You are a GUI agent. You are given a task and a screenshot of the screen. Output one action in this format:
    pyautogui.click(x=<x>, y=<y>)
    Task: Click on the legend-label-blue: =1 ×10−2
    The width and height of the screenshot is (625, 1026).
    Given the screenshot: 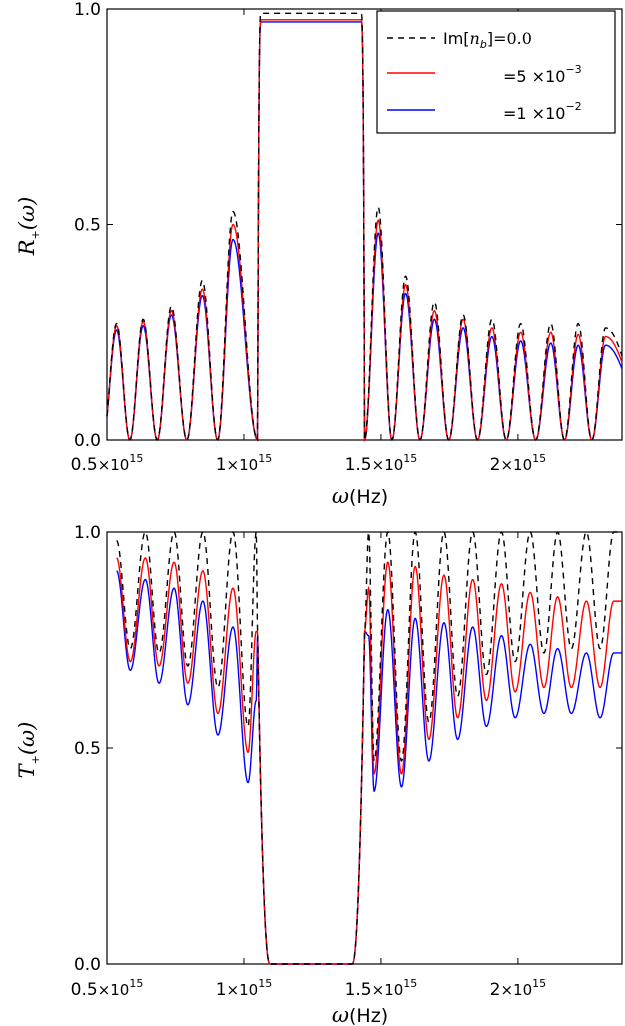 What is the action you would take?
    pyautogui.click(x=542, y=111)
    